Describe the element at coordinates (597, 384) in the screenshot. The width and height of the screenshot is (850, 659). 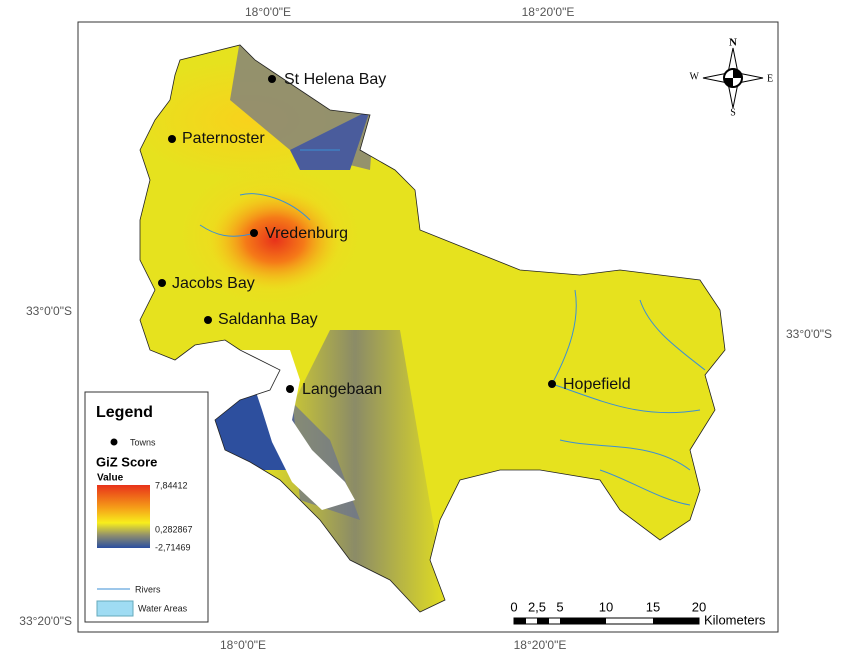
I see `town-label: Hopefield` at that location.